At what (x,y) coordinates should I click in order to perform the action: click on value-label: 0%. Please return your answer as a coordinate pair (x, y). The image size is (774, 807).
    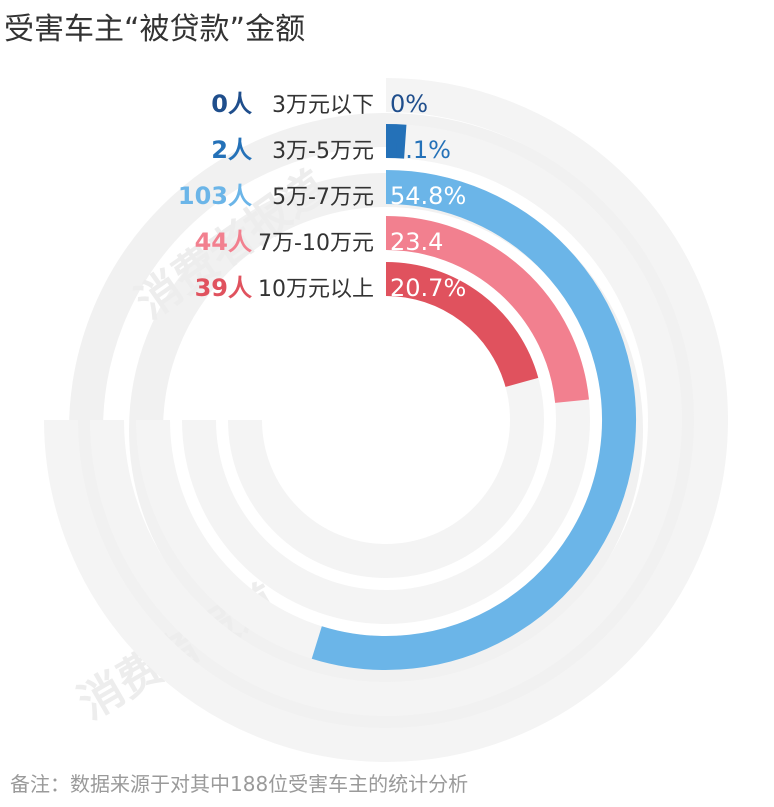
    Looking at the image, I should click on (409, 104).